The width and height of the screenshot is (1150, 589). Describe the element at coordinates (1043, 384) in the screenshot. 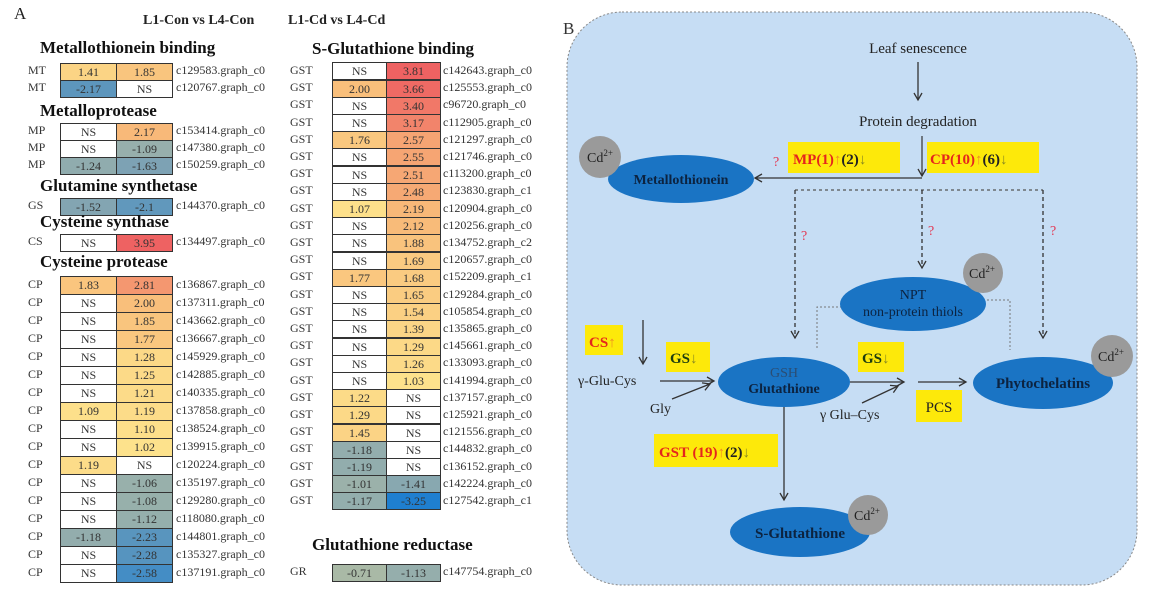

I see `phytochelatins-label: Phytochelatins` at that location.